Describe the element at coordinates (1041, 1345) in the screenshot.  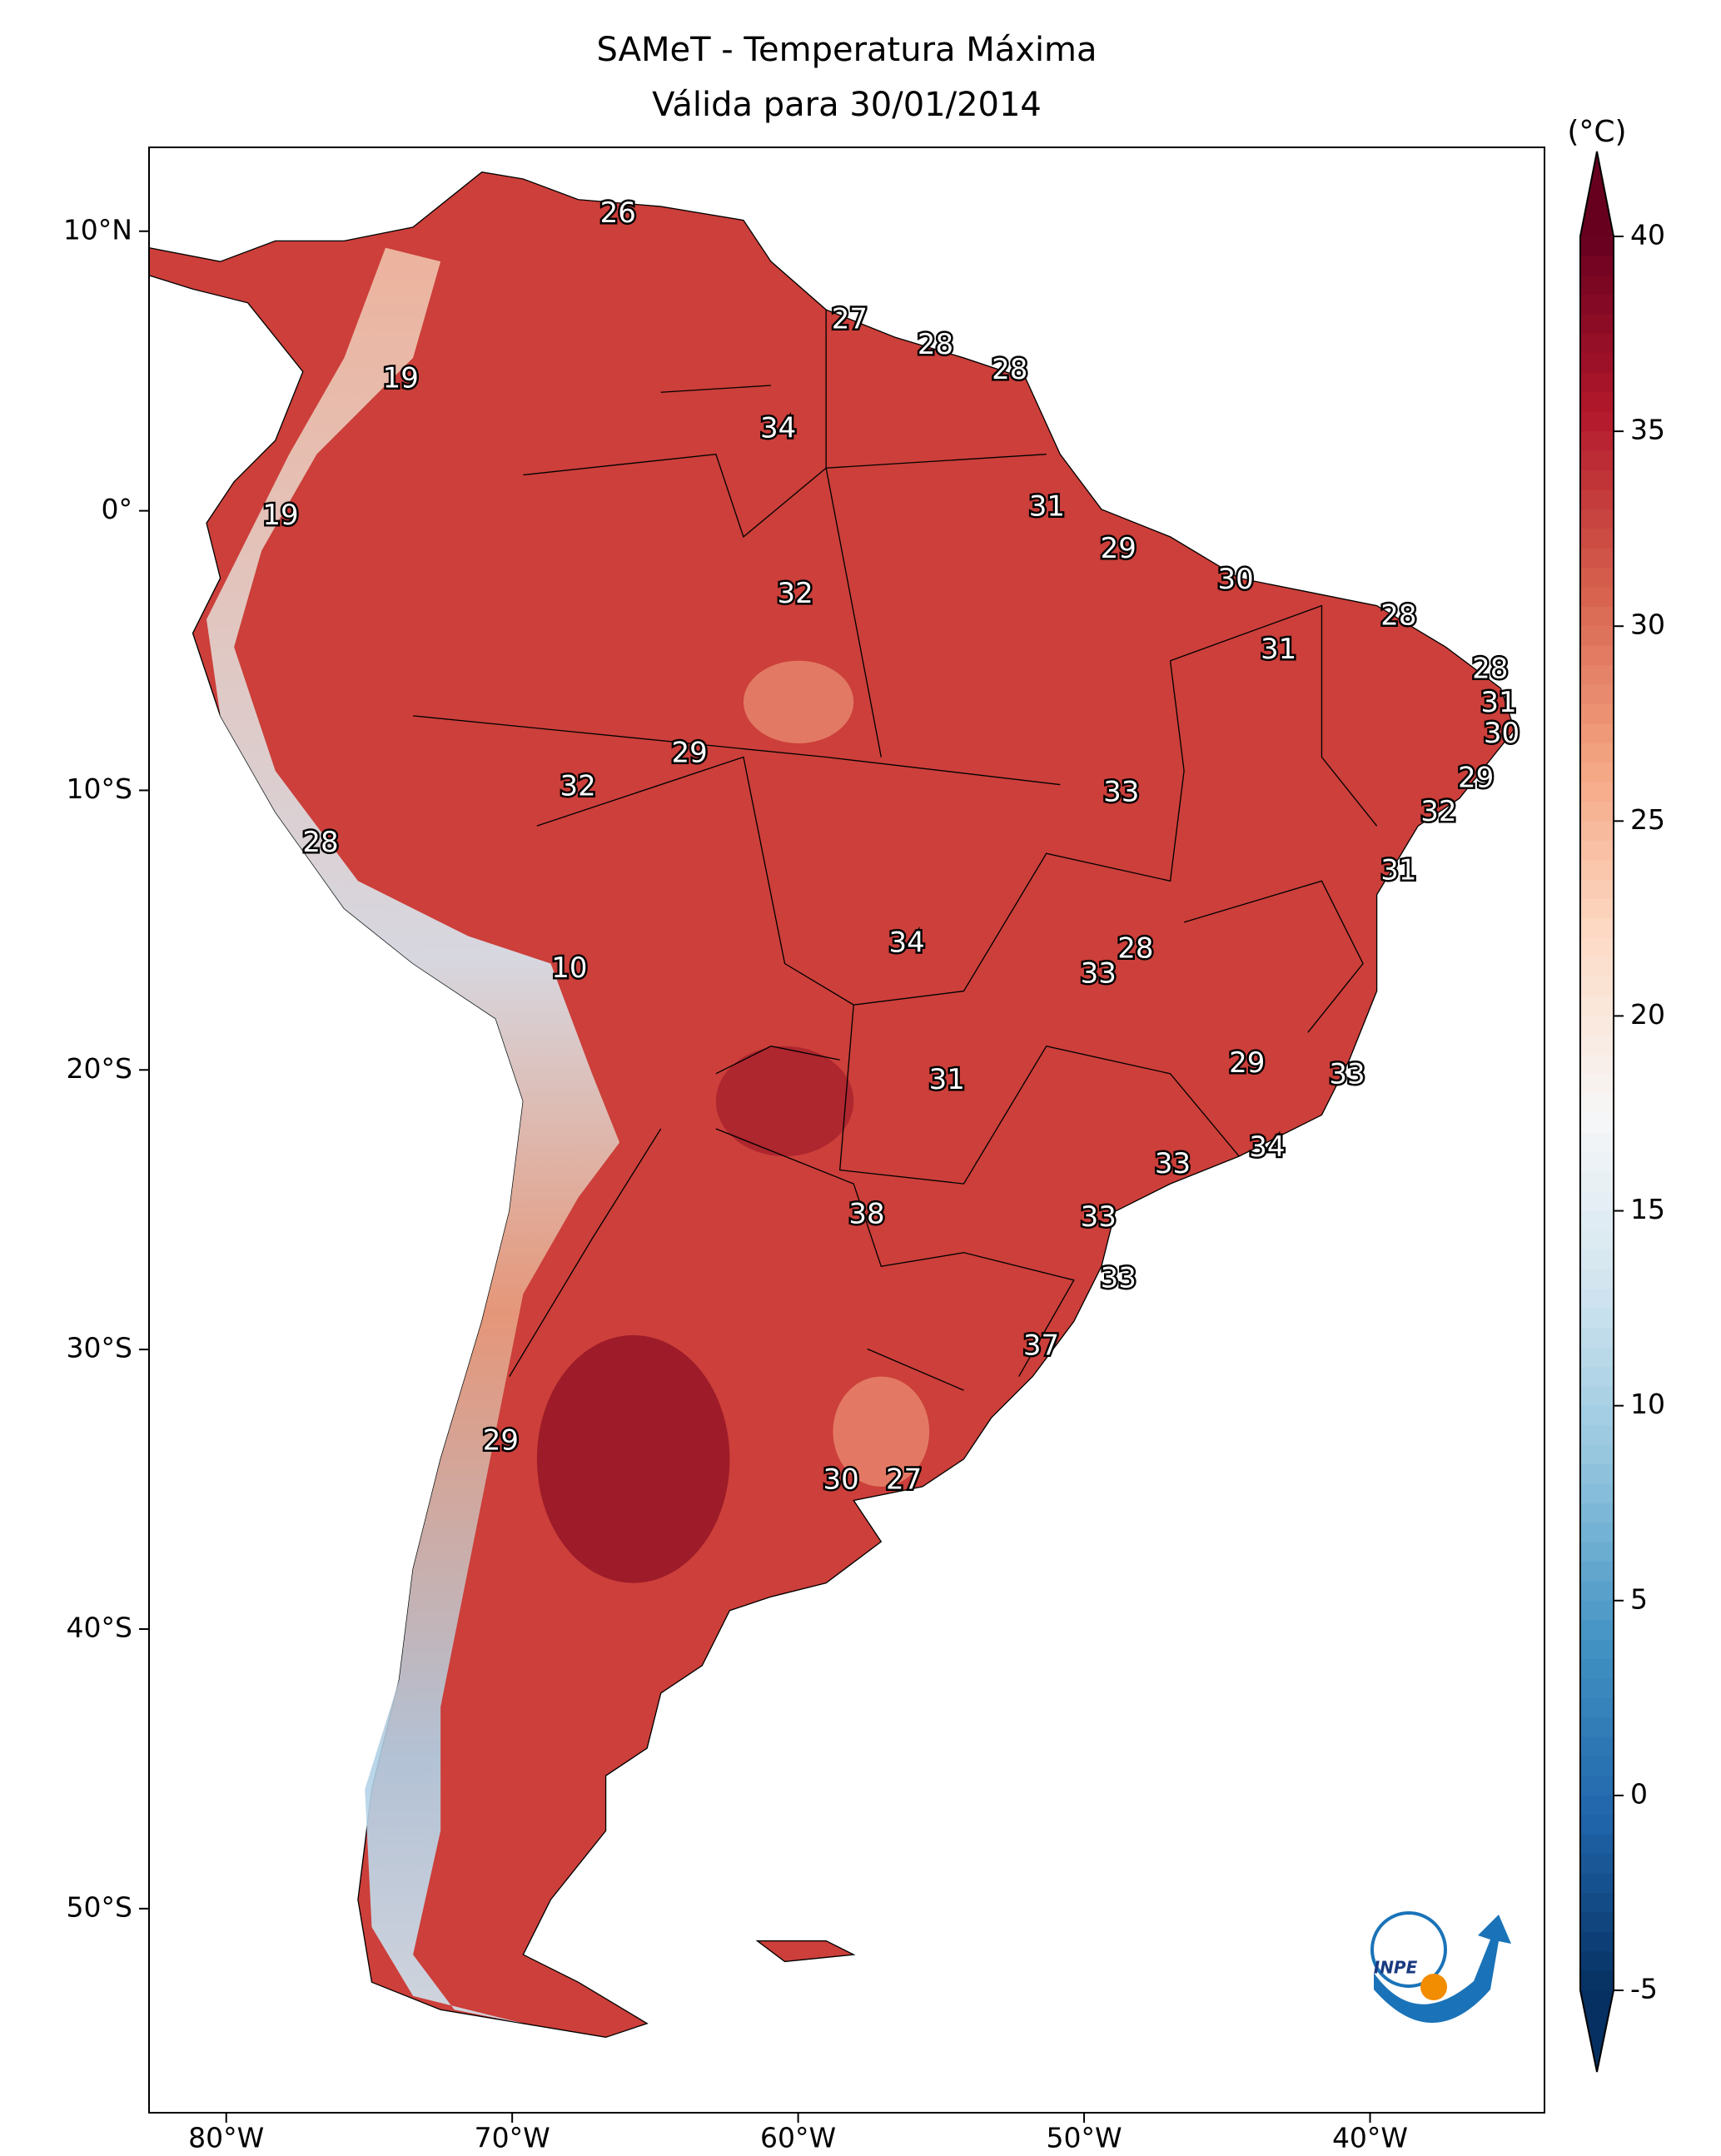
I see `temperature-label: 37` at that location.